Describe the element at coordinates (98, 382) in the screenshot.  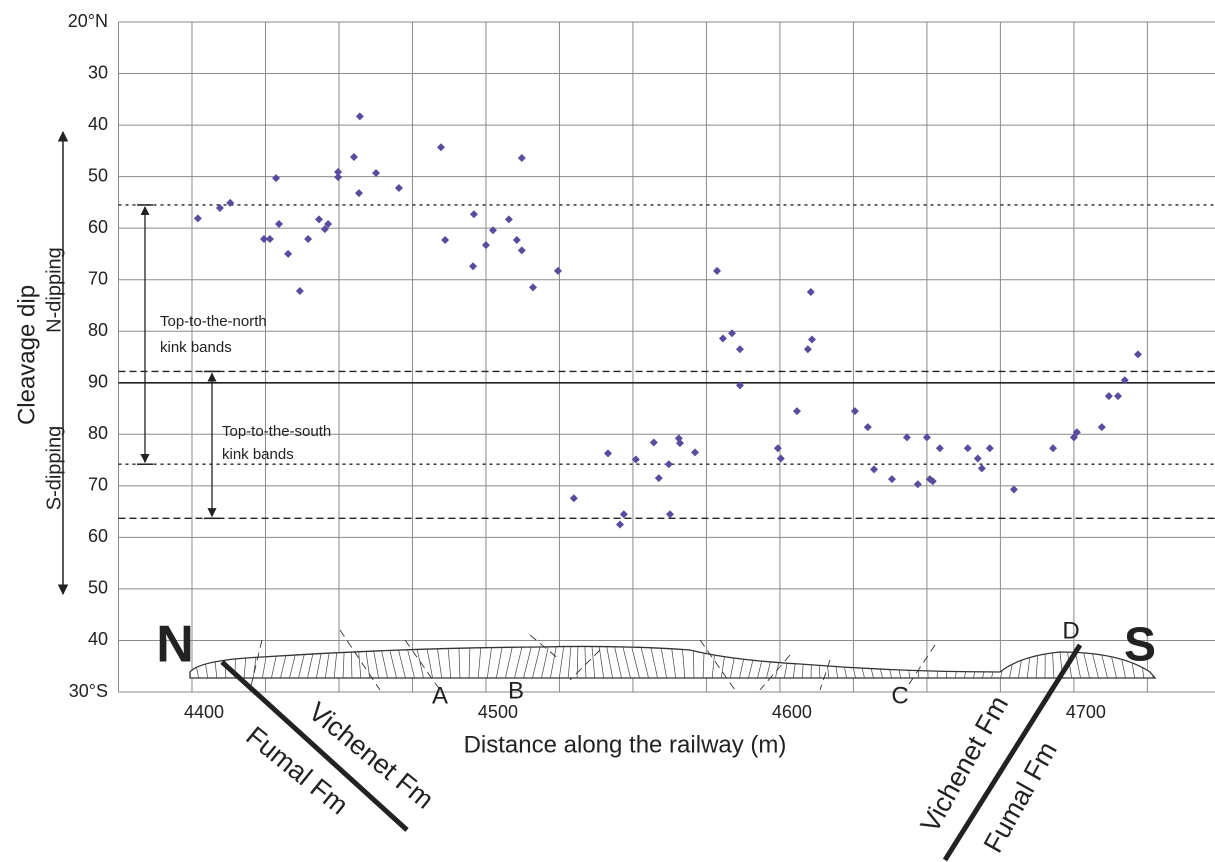
I see `y-tick-label: 90` at that location.